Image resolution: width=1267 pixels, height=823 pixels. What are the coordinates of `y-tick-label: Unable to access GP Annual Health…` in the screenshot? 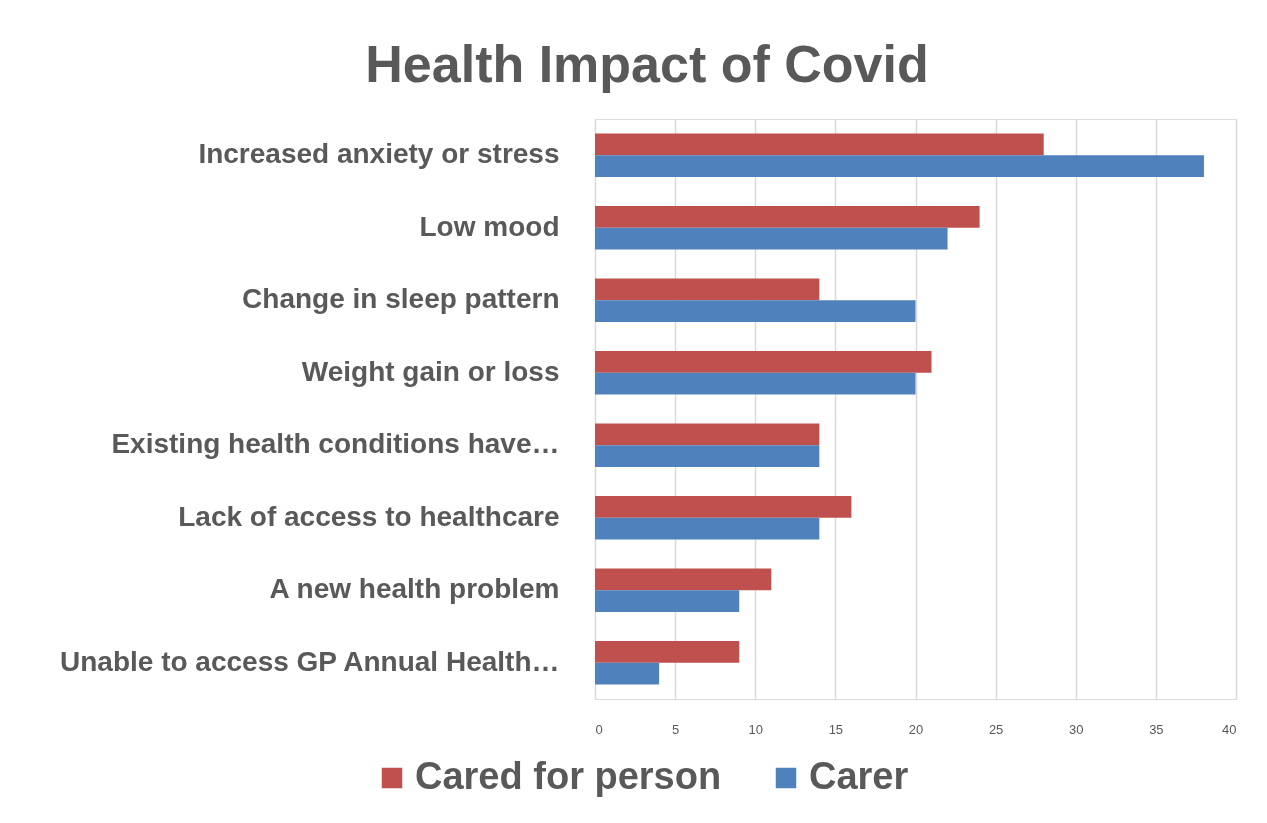 It's located at (310, 661).